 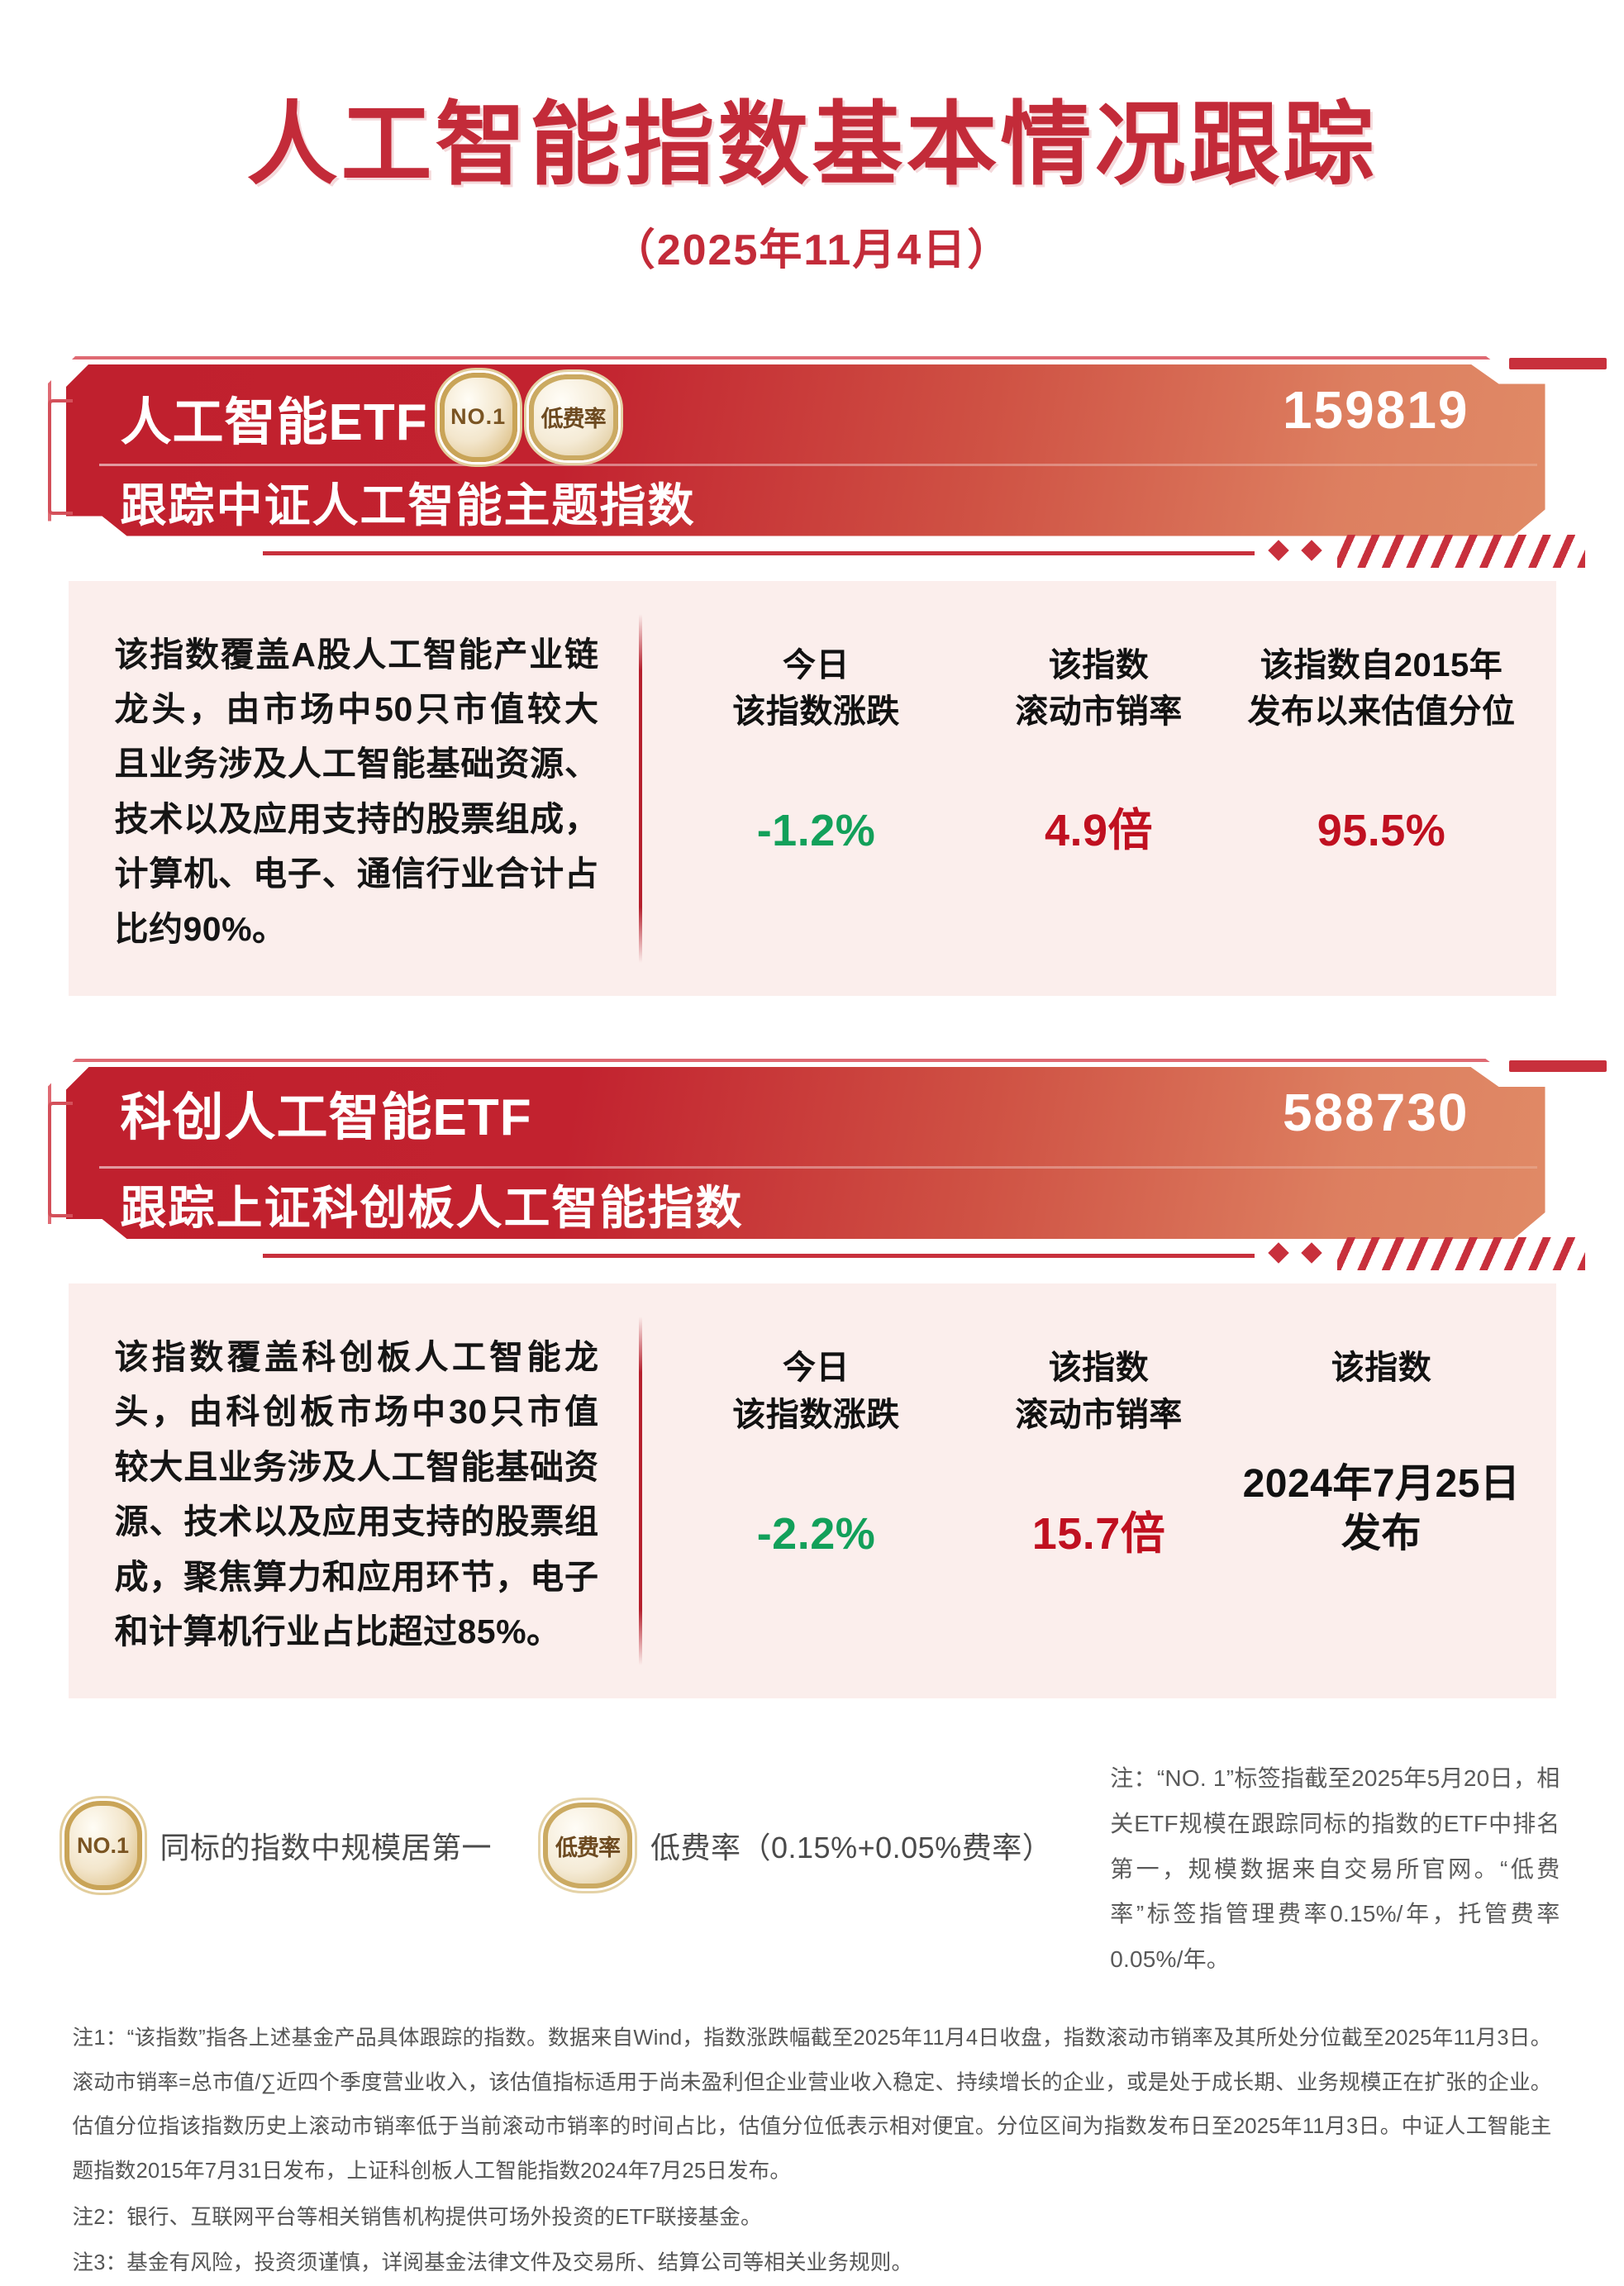 I want to click on etf-track-label-2: 跟踪上证科创板人工智能指数, so click(x=432, y=1207).